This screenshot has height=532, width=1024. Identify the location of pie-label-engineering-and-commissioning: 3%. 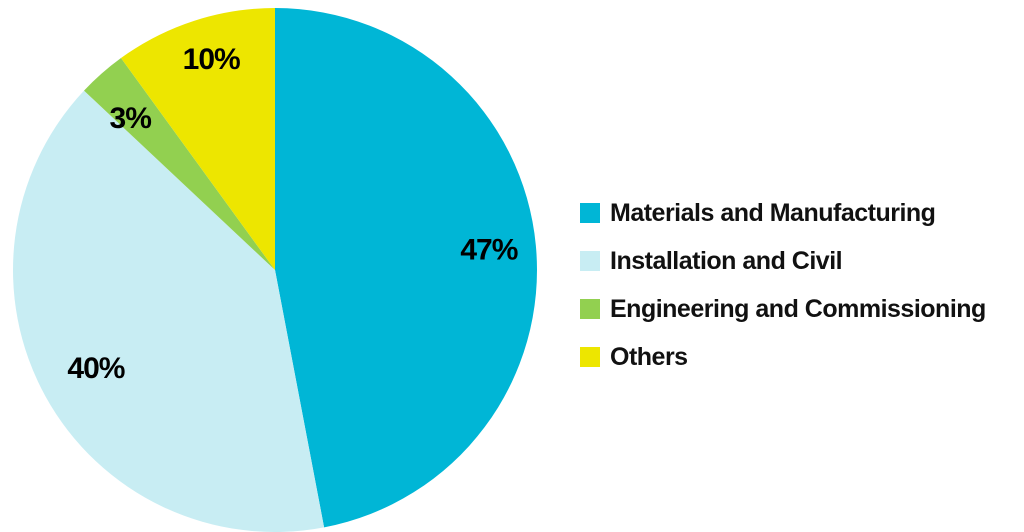
(131, 118).